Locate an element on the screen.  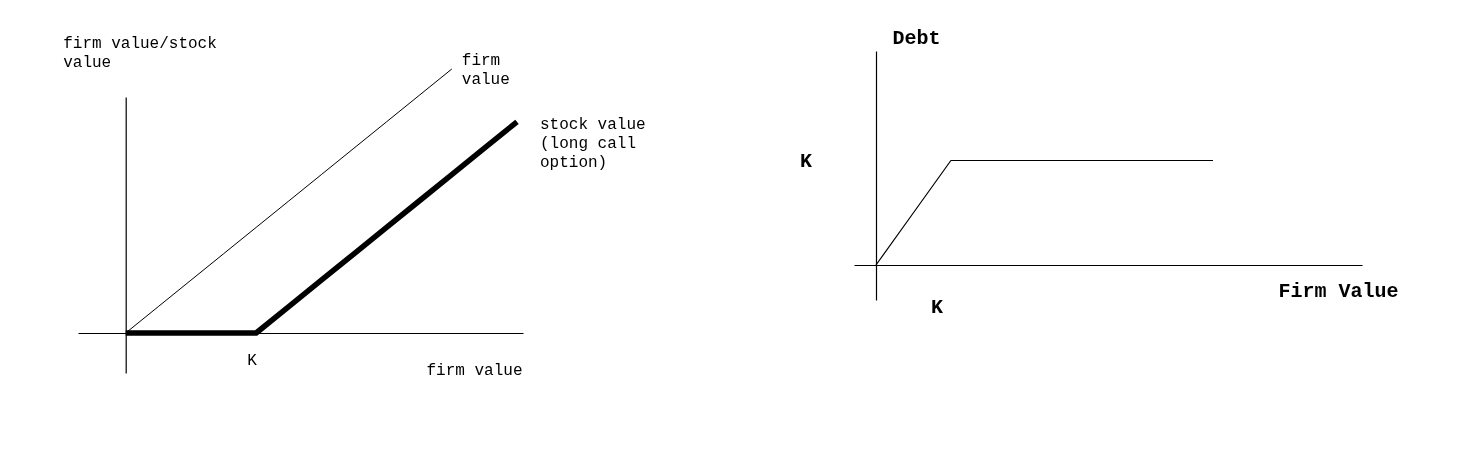
series-label: stock value (long call option) is located at coordinates (593, 143).